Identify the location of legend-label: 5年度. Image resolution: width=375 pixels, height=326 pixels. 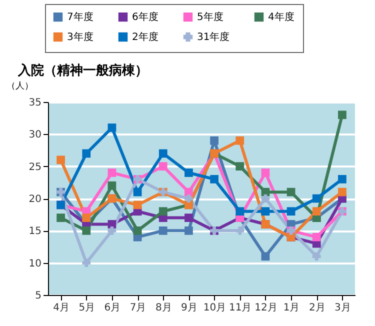
(210, 17).